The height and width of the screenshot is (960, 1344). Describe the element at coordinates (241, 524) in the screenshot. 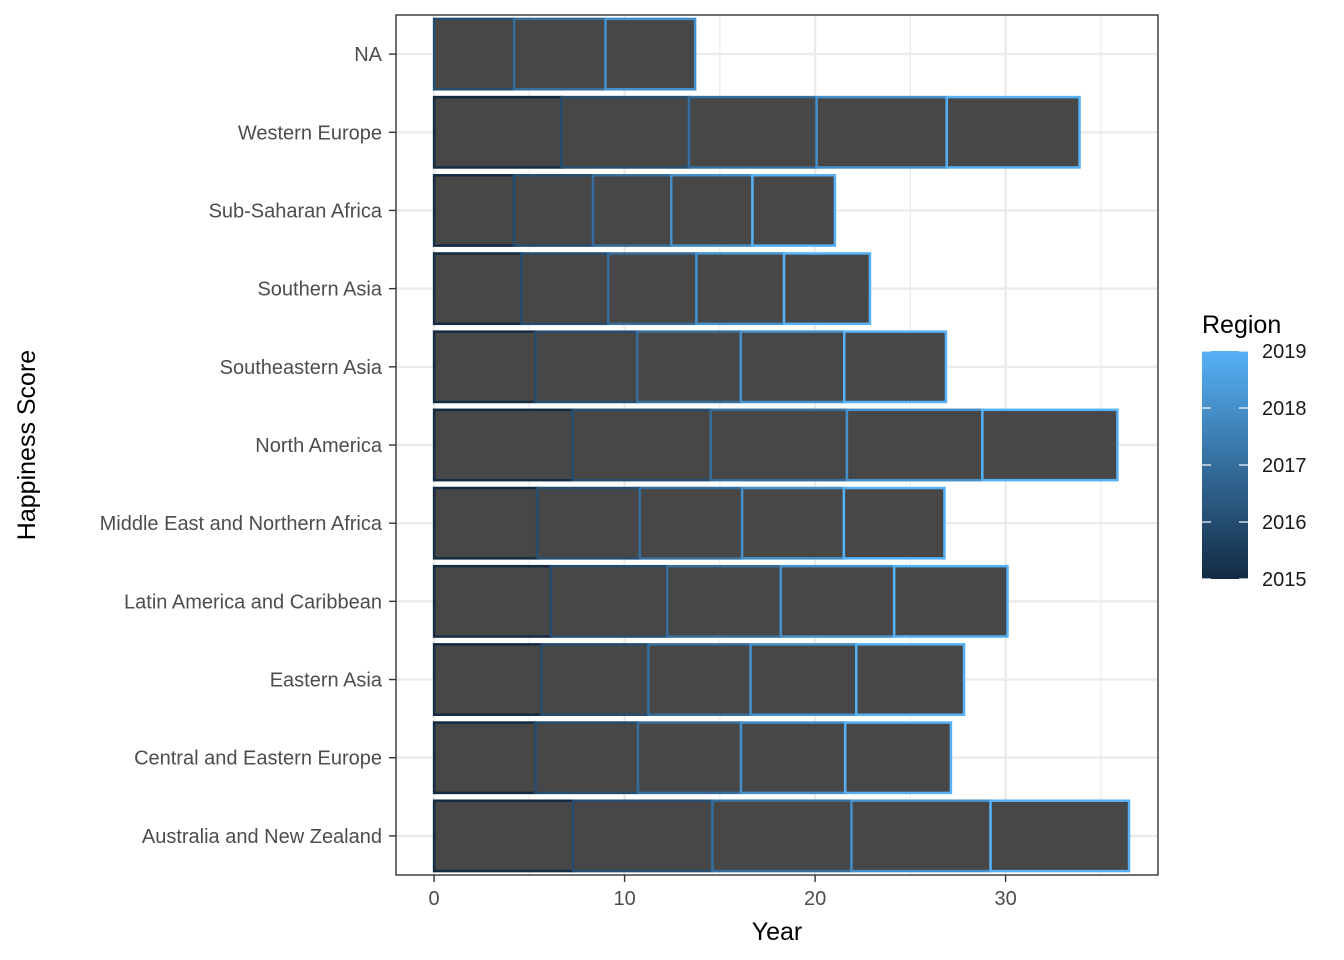

I see `y-tick-label: Middle East and Northern Africa` at that location.